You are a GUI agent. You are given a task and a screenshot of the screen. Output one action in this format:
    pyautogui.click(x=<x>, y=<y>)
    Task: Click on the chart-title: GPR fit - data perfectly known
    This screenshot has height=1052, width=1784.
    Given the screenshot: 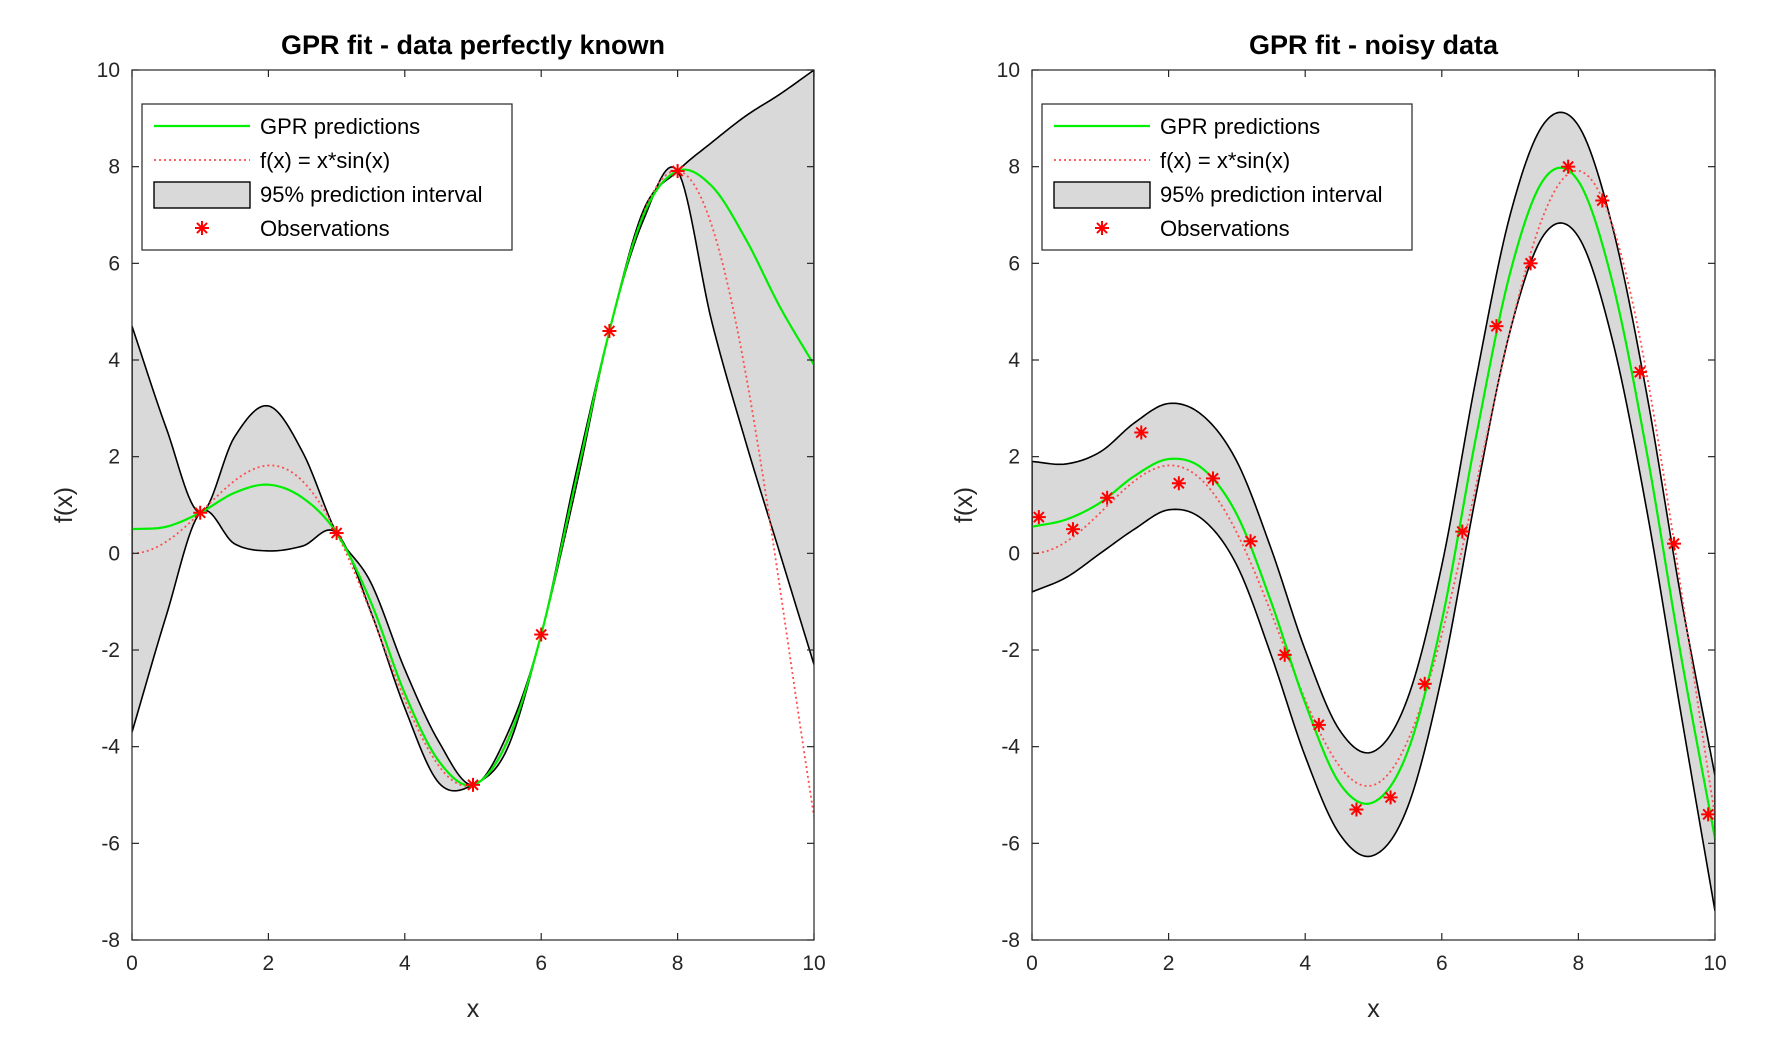 What is the action you would take?
    pyautogui.click(x=473, y=45)
    